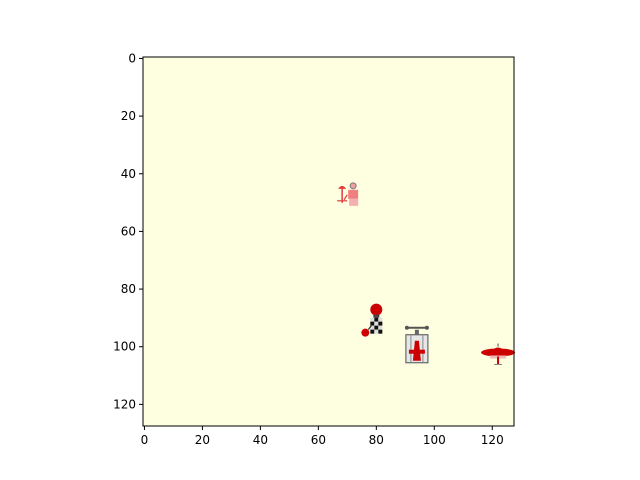  Describe the element at coordinates (318, 440) in the screenshot. I see `x-tick-label: 60` at that location.